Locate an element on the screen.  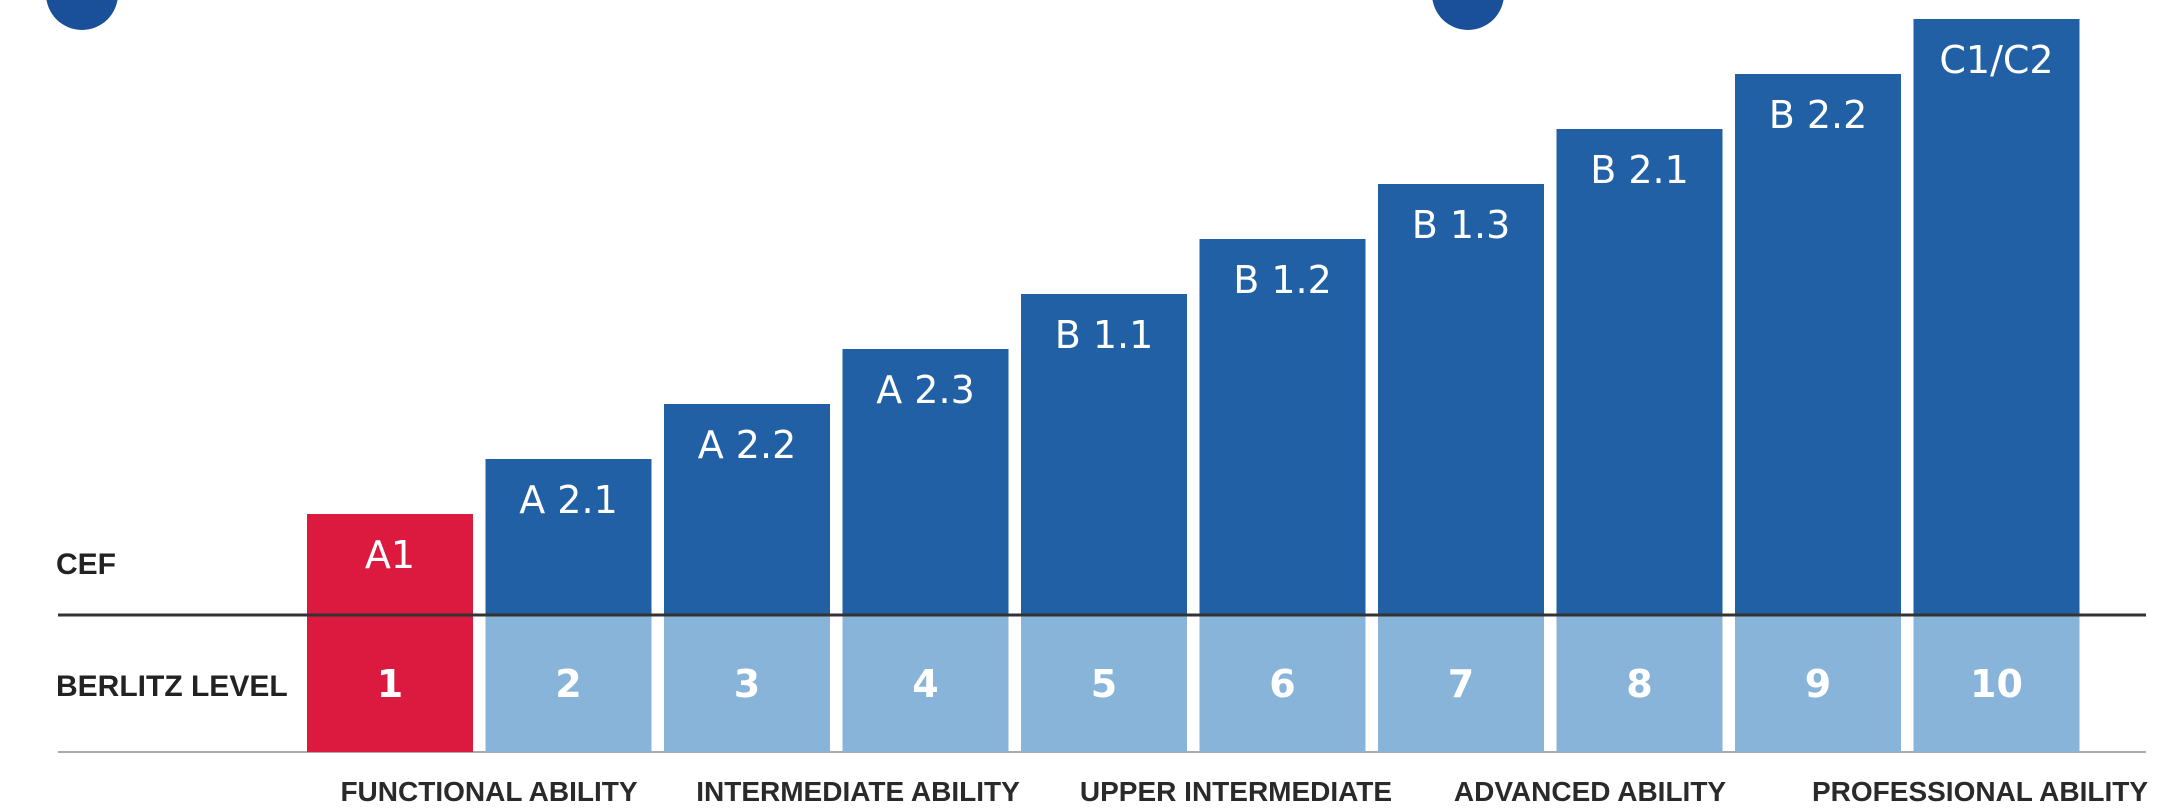
cef-label-1: A1 is located at coordinates (390, 555).